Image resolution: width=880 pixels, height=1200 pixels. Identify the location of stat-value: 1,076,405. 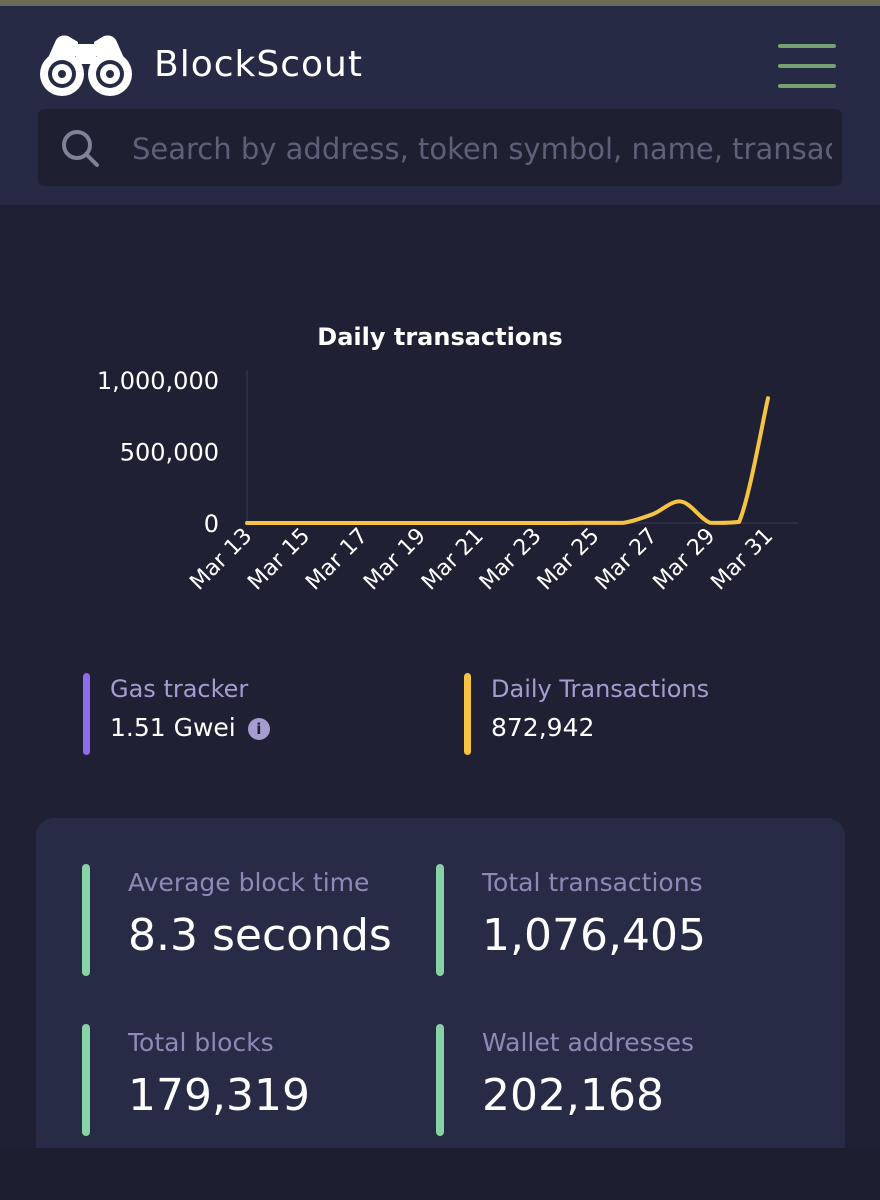
(594, 935).